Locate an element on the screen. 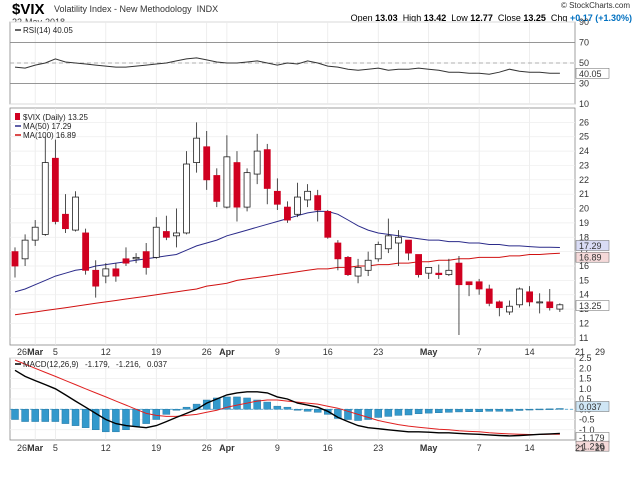 This screenshot has width=640, height=477. x-tick-label: May is located at coordinates (429, 352).